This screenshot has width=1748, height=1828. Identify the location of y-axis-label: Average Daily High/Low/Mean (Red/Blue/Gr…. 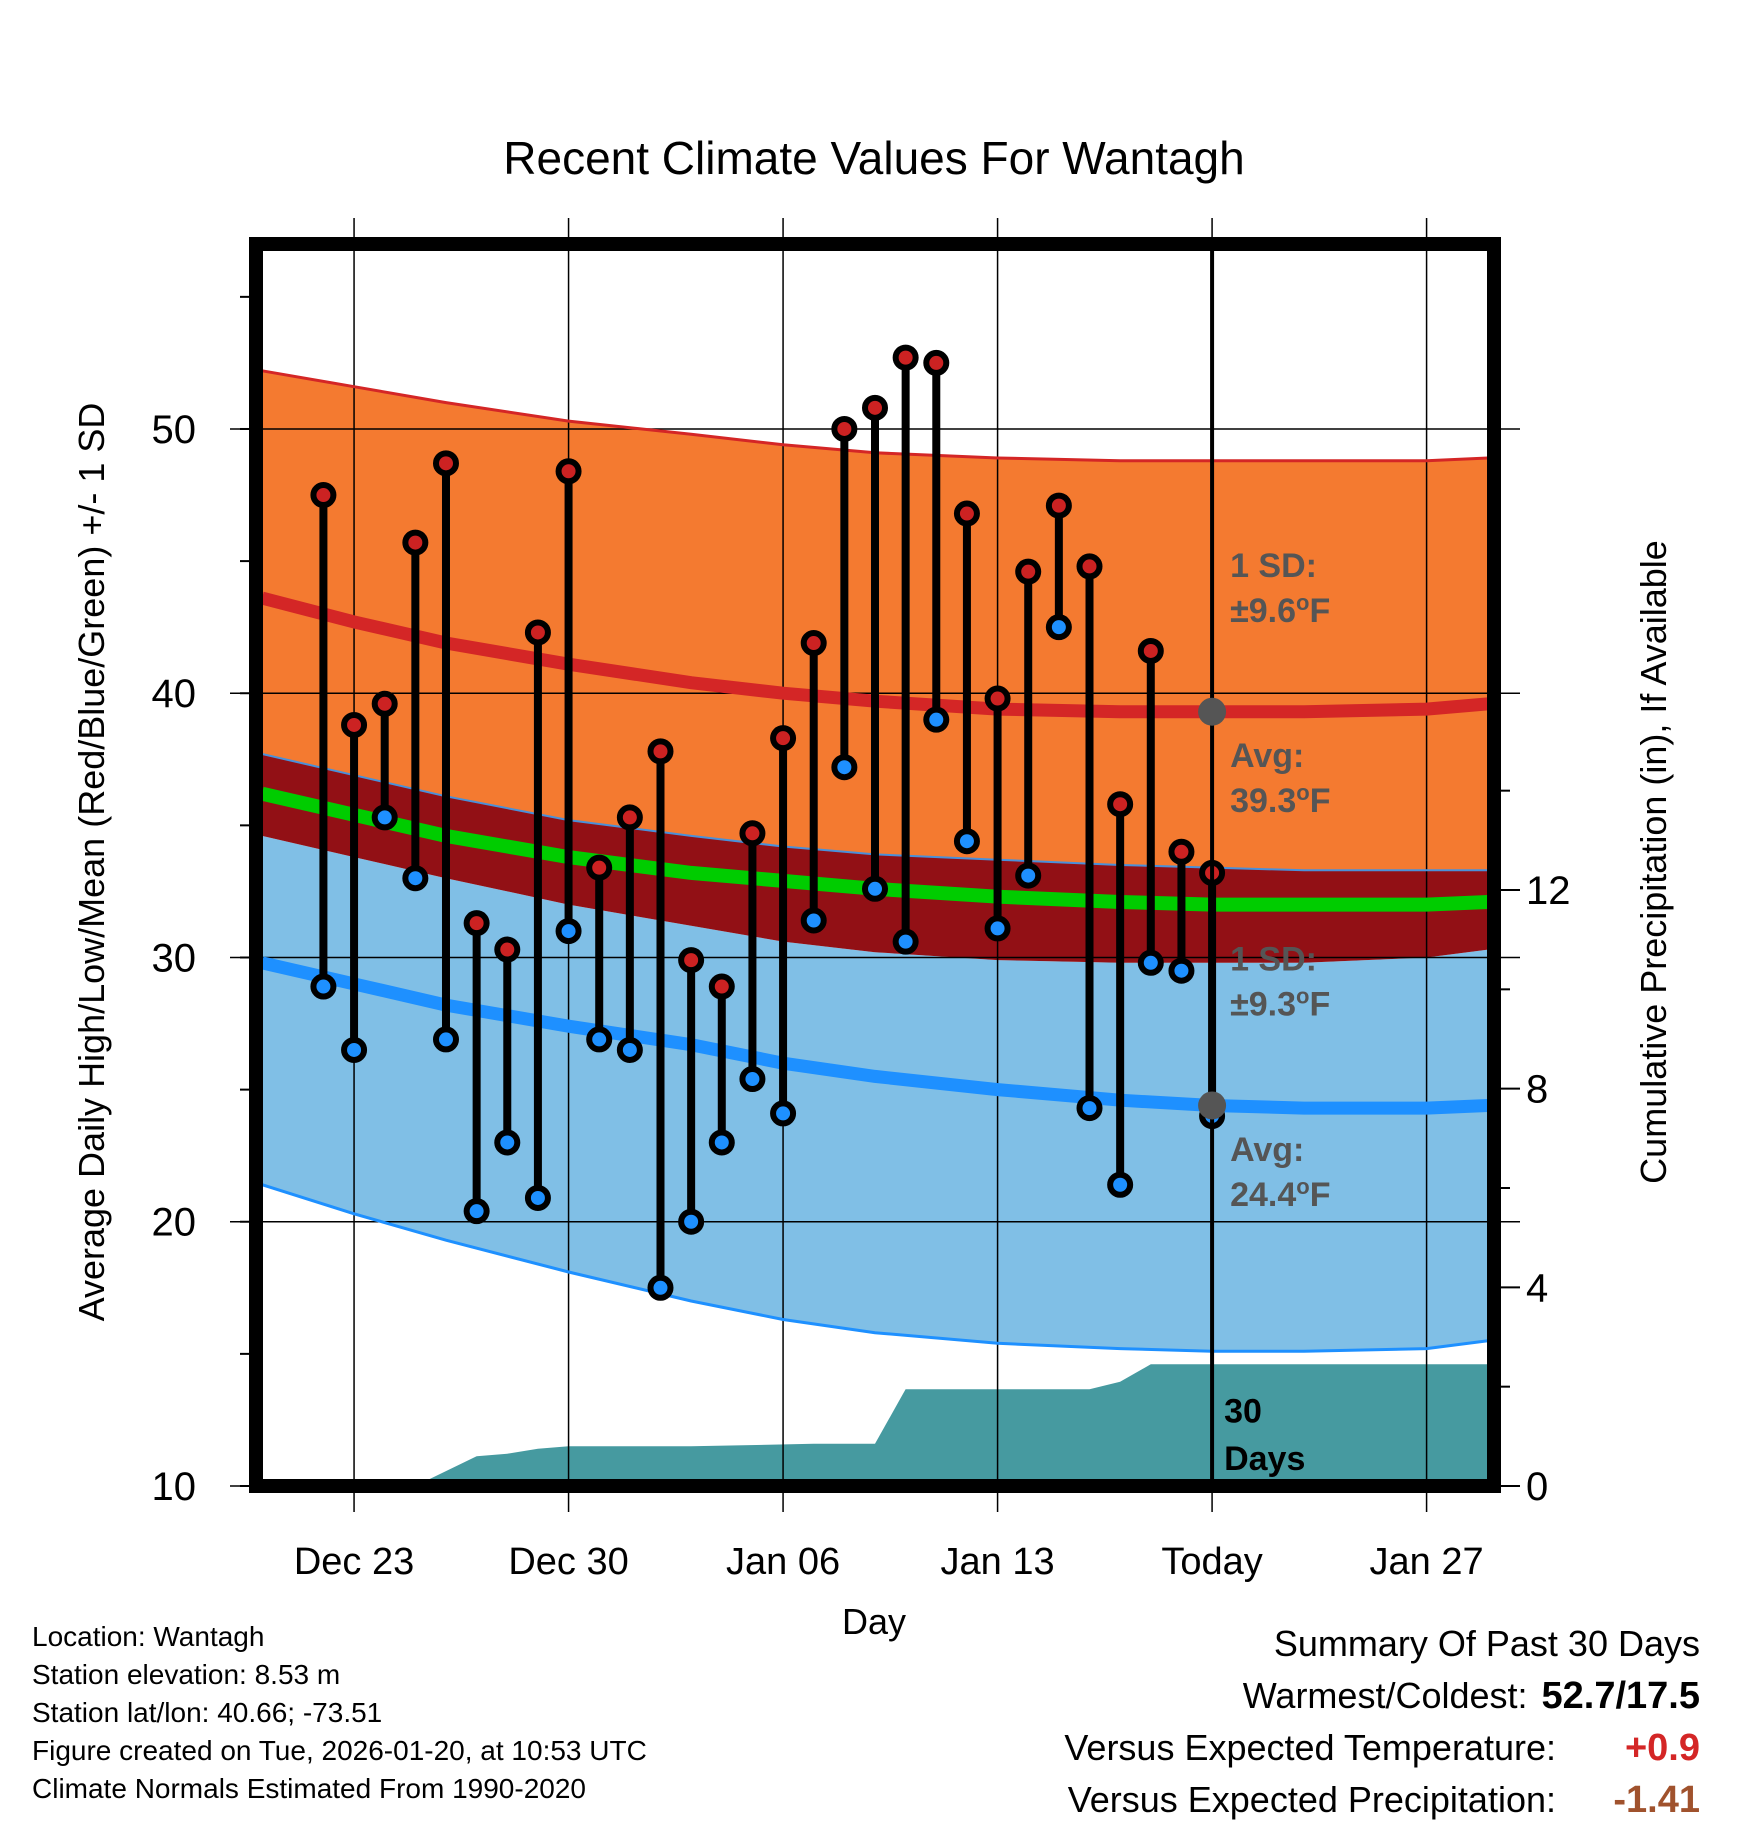
(91, 862).